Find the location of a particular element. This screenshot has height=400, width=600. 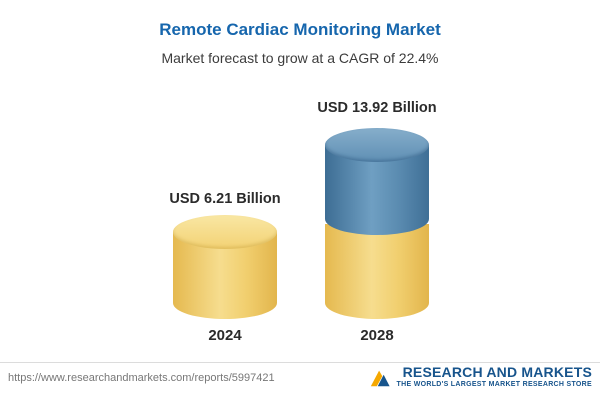

page-title: Remote Cardiac Monitoring Market is located at coordinates (300, 29).